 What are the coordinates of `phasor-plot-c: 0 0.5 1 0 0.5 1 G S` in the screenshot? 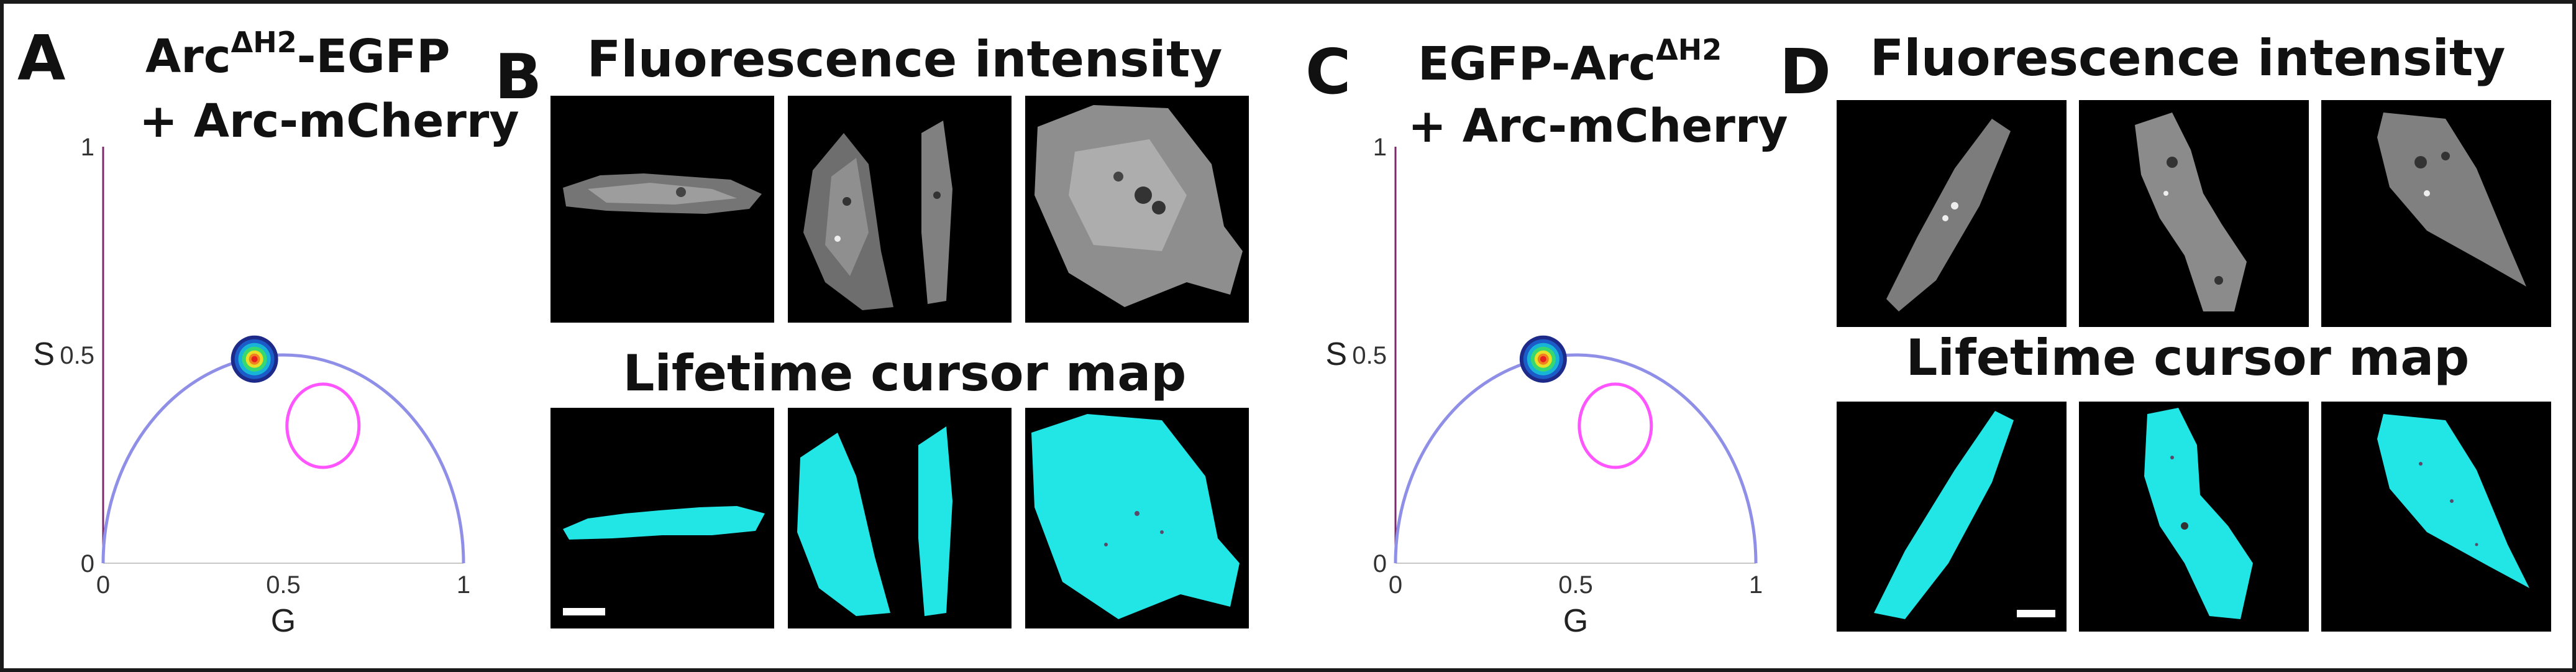 It's located at (1553, 386).